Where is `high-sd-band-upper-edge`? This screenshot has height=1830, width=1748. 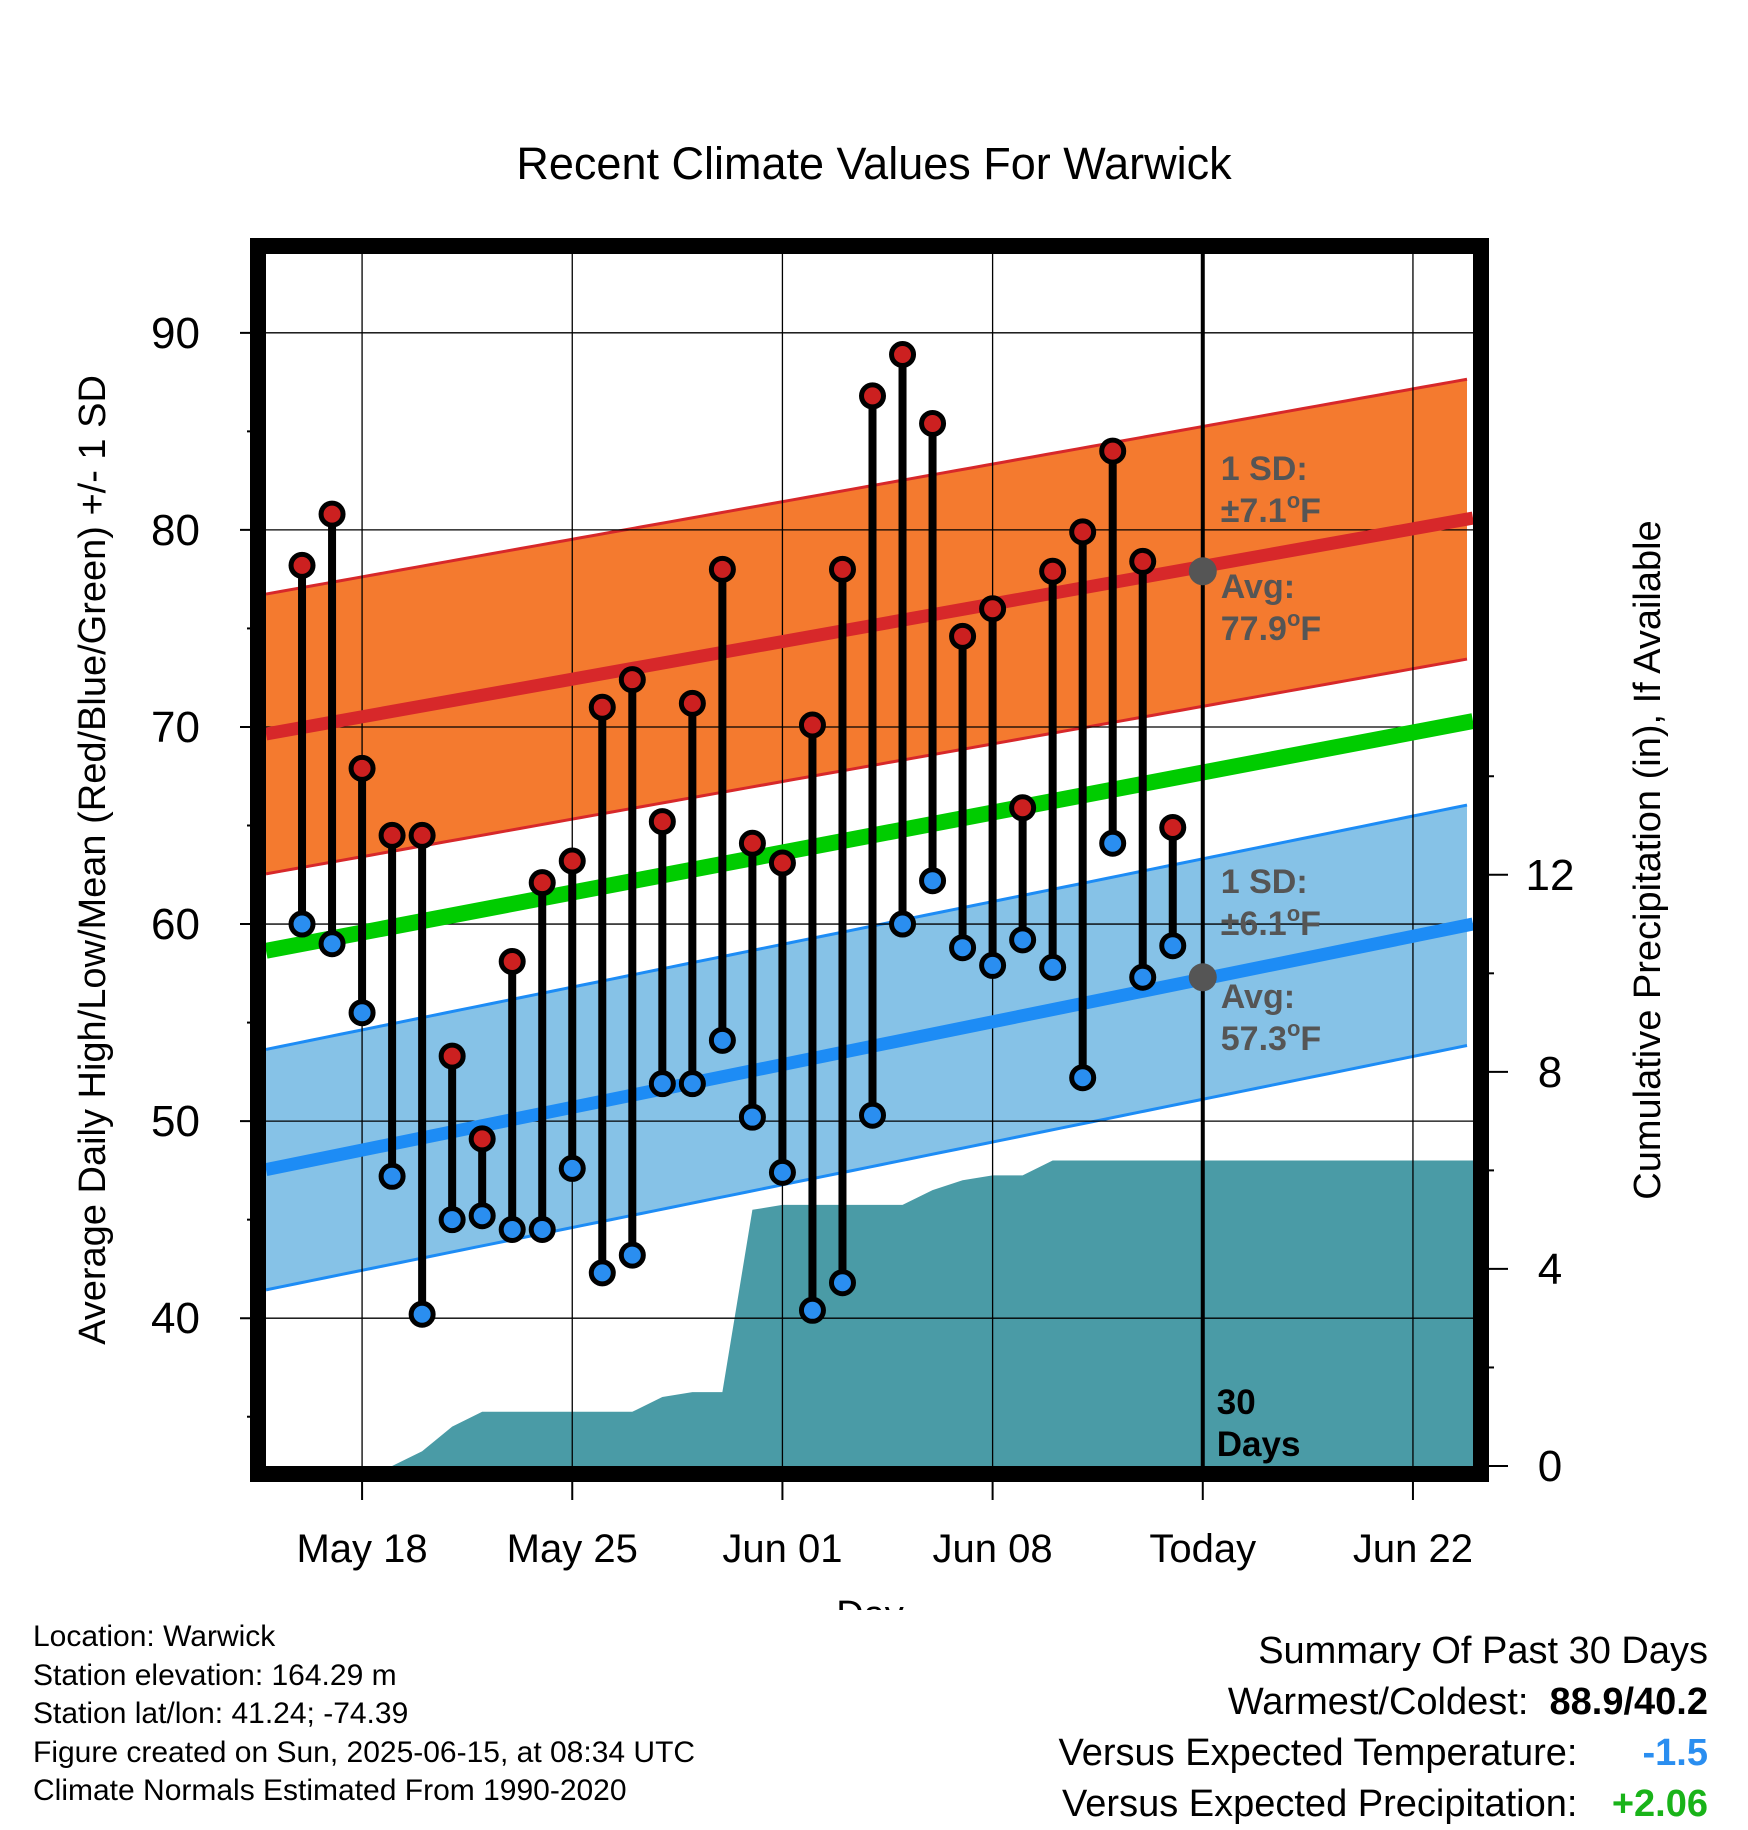
high-sd-band-upper-edge is located at coordinates (866, 486).